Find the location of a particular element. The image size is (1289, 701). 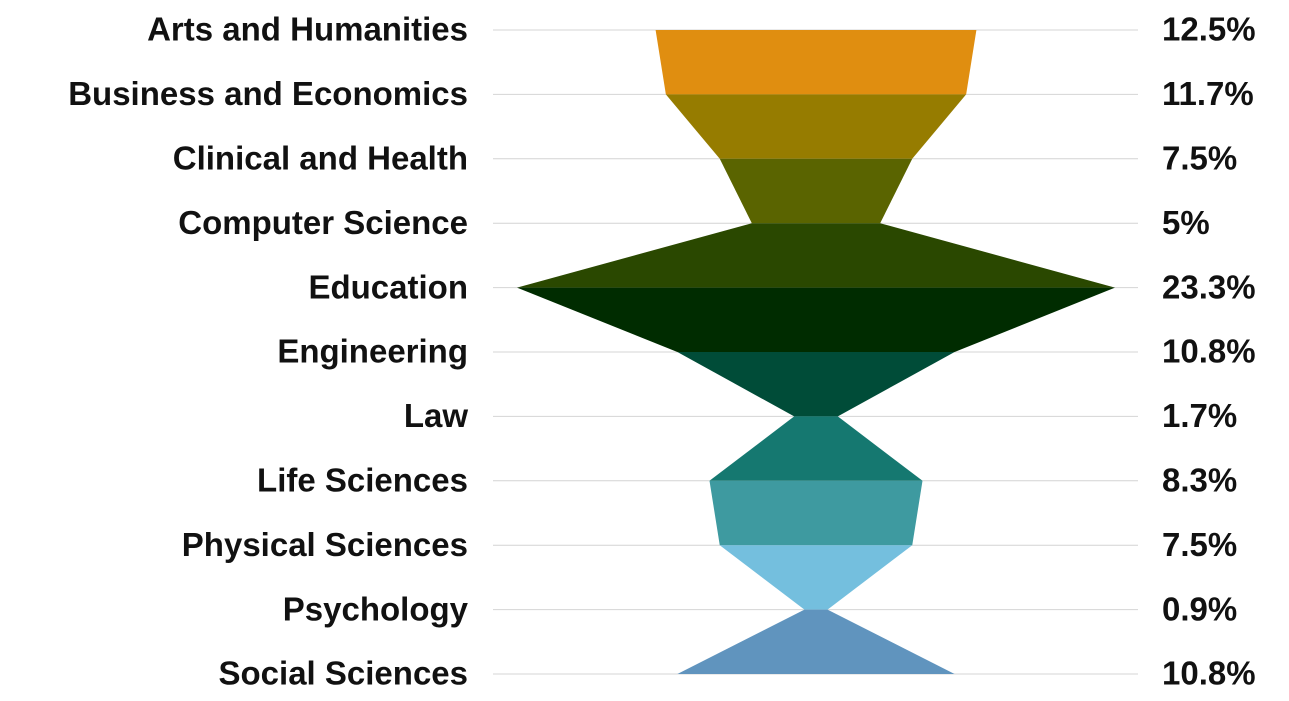

category-label: Computer Science is located at coordinates (323, 222).